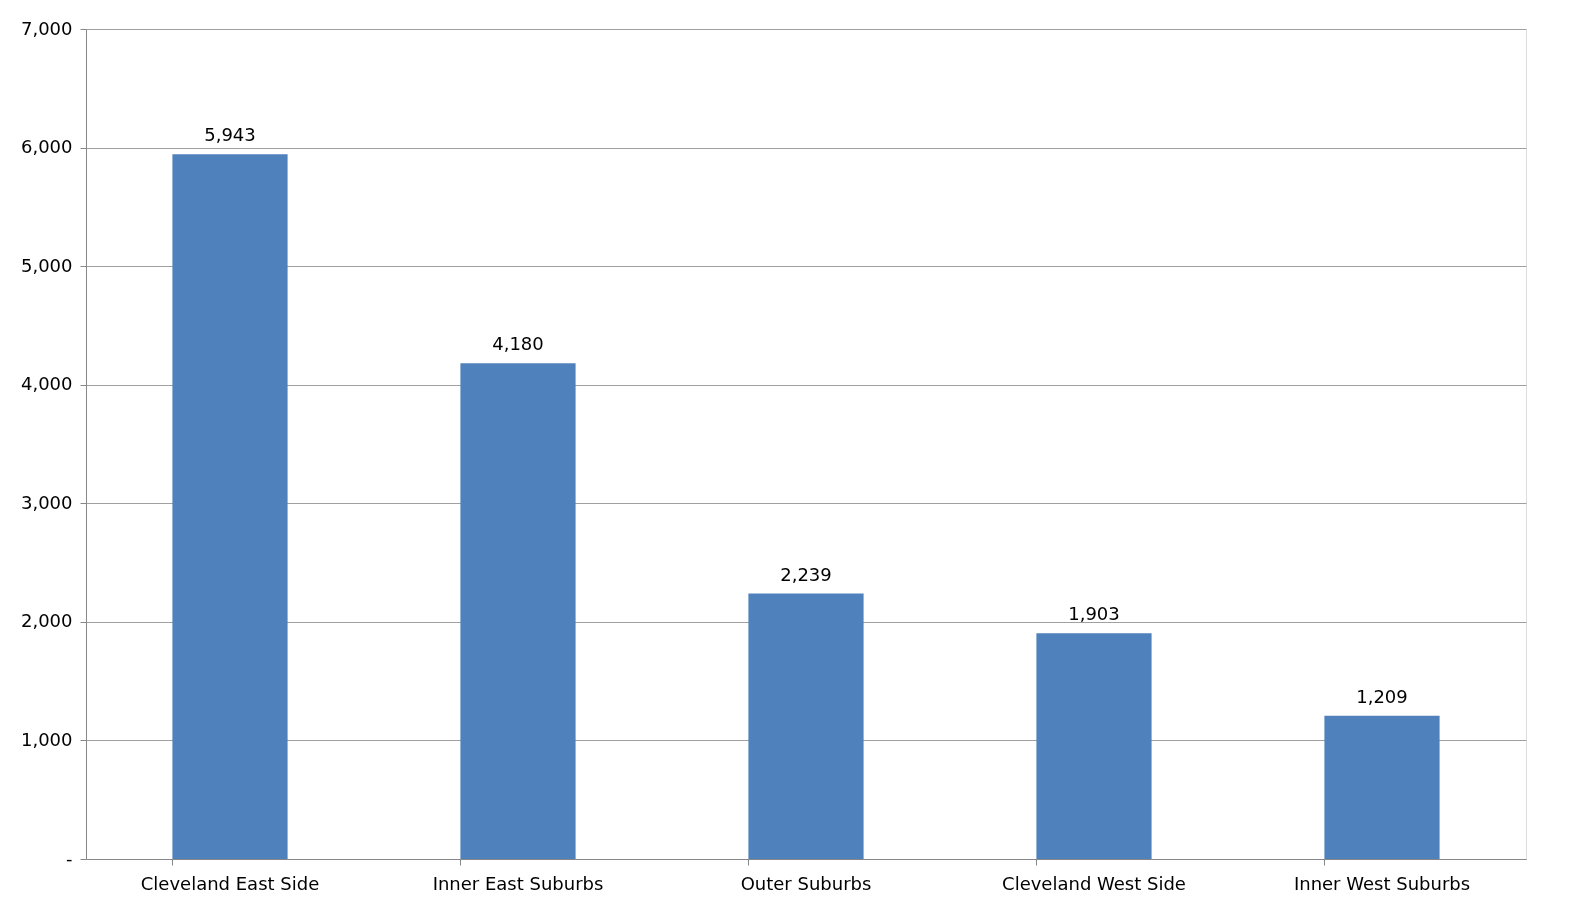 The image size is (1591, 917). What do you see at coordinates (518, 344) in the screenshot?
I see `data-label: 4,180` at bounding box center [518, 344].